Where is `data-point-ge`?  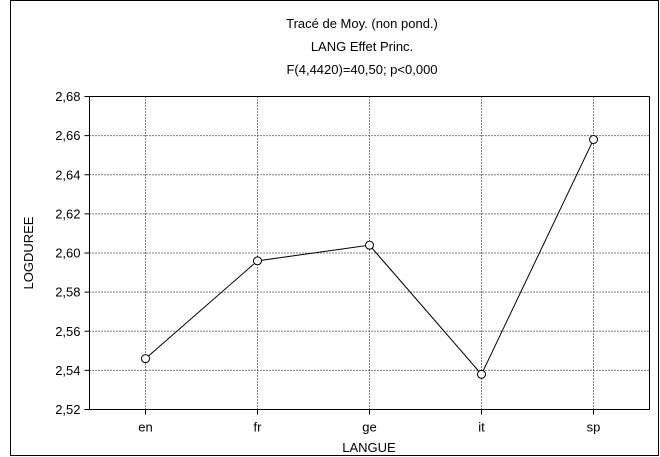
data-point-ge is located at coordinates (369, 245).